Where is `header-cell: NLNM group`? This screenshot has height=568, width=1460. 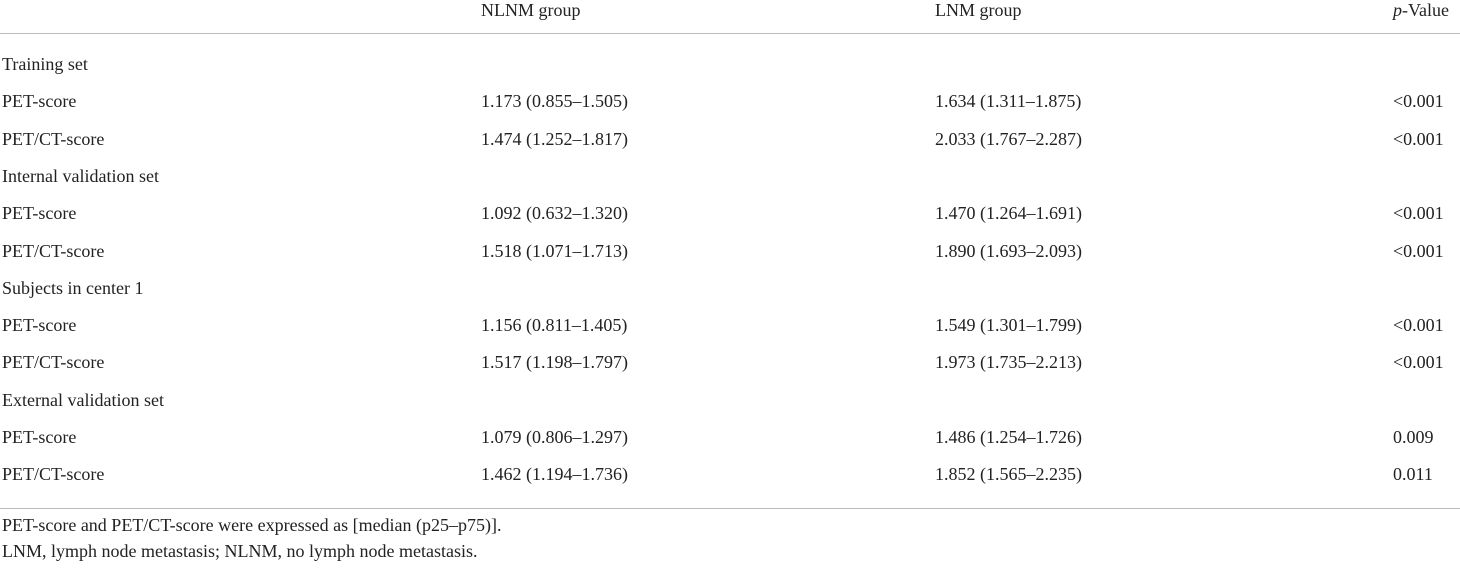
header-cell: NLNM group is located at coordinates (531, 10).